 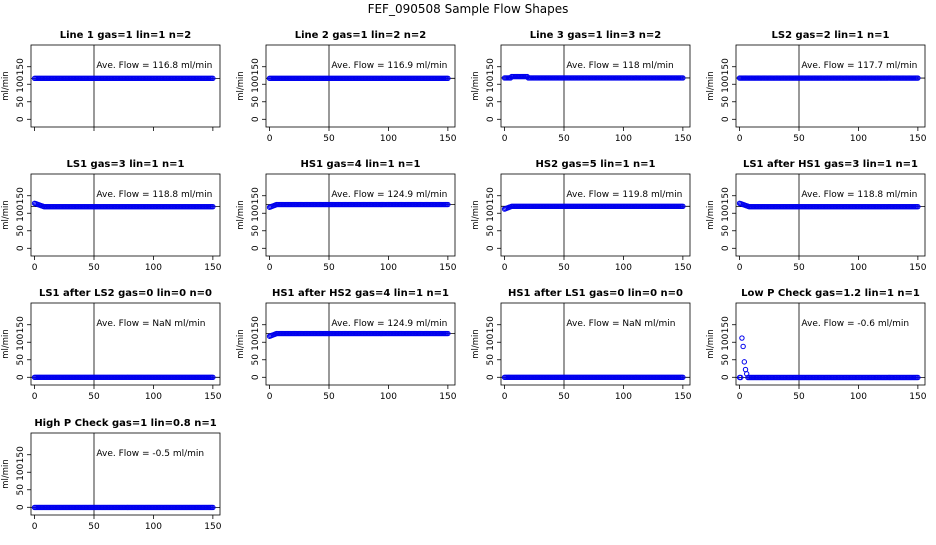 I want to click on flow-annotation: Ave. Flow = -0.5 ml/min, so click(x=150, y=454).